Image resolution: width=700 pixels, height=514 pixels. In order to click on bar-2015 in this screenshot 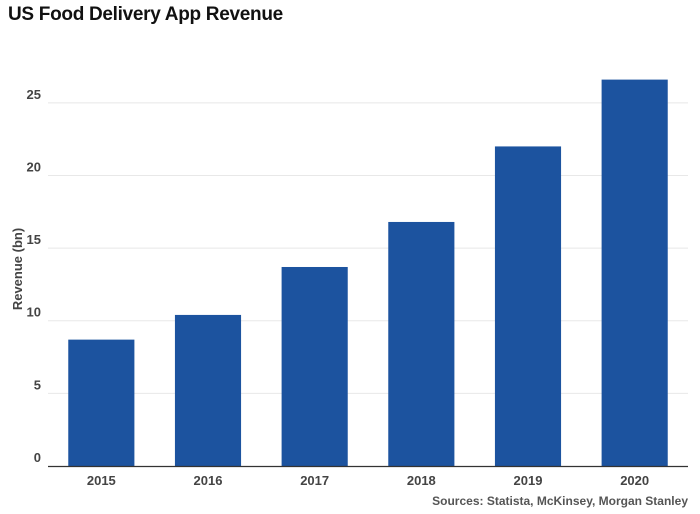, I will do `click(101, 402)`.